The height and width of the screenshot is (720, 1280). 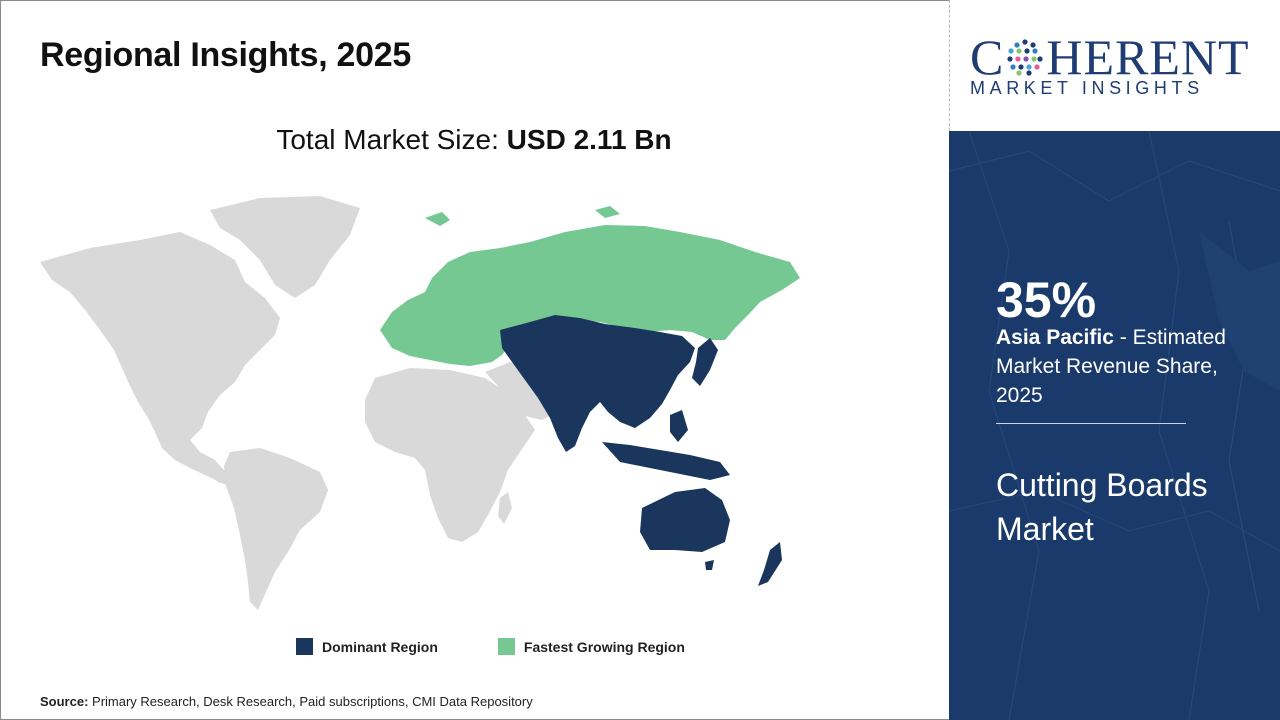 I want to click on page-title: Regional Insights, 2025, so click(x=225, y=55).